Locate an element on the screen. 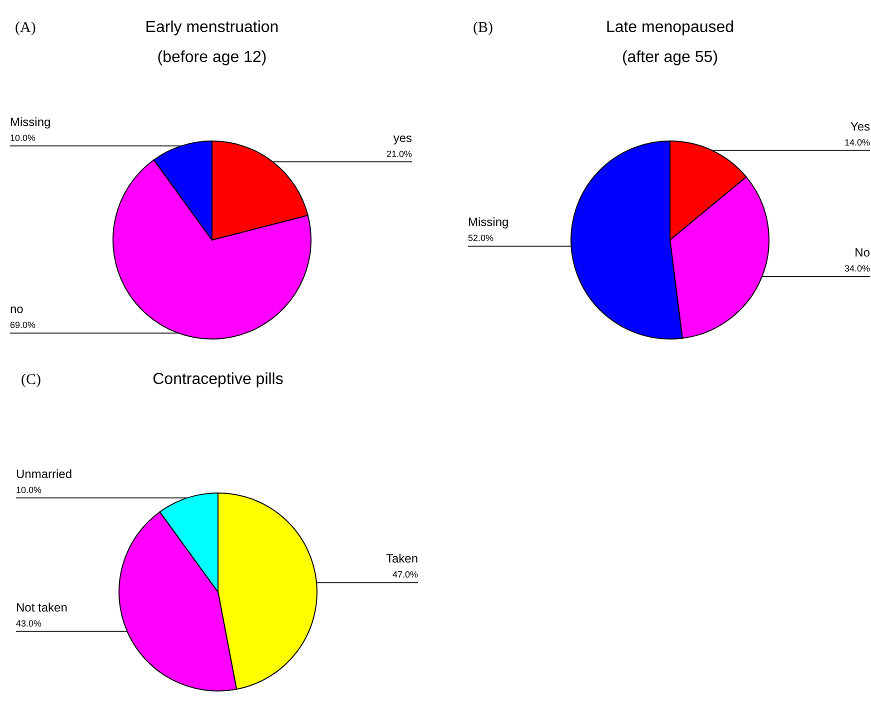 Image resolution: width=871 pixels, height=703 pixels. data-label: 69.0% is located at coordinates (23, 325).